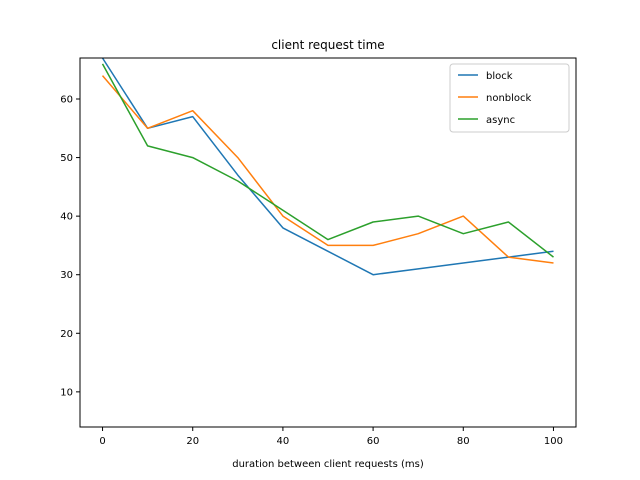 Image resolution: width=640 pixels, height=480 pixels. Describe the element at coordinates (70, 246) in the screenshot. I see `y-axis: 10 20 30 40 50 60` at that location.